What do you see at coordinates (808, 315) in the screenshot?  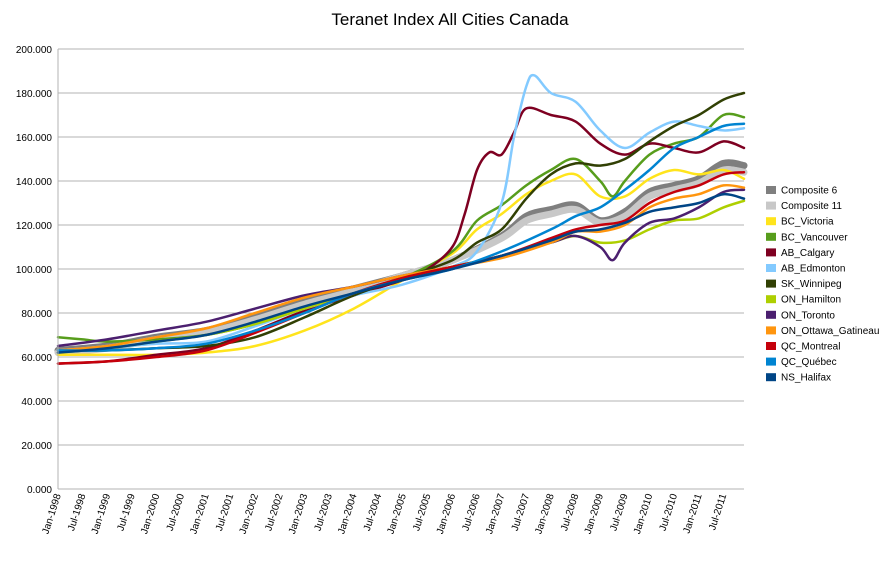 I see `legend-label: ON_Toronto` at bounding box center [808, 315].